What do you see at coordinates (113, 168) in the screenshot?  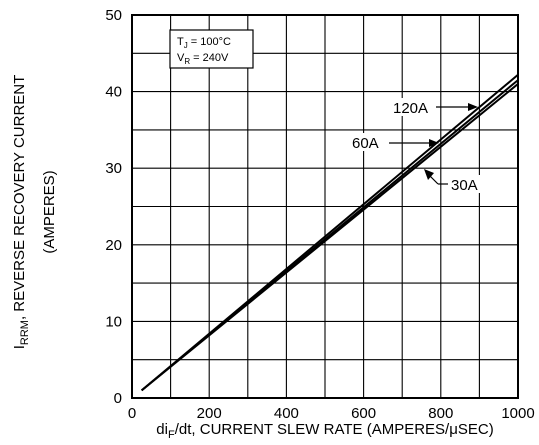 I see `y-tick-label: 30` at bounding box center [113, 168].